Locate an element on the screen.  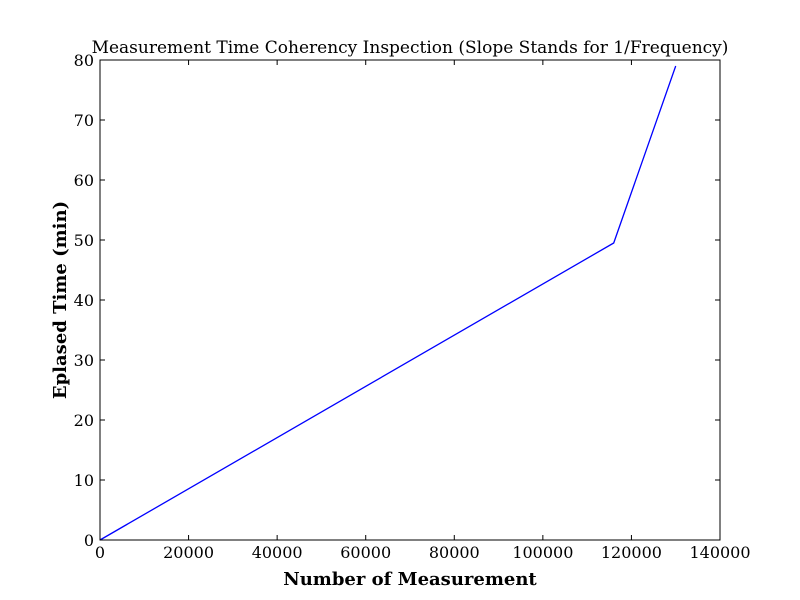
y-tick-label: 10 is located at coordinates (84, 480).